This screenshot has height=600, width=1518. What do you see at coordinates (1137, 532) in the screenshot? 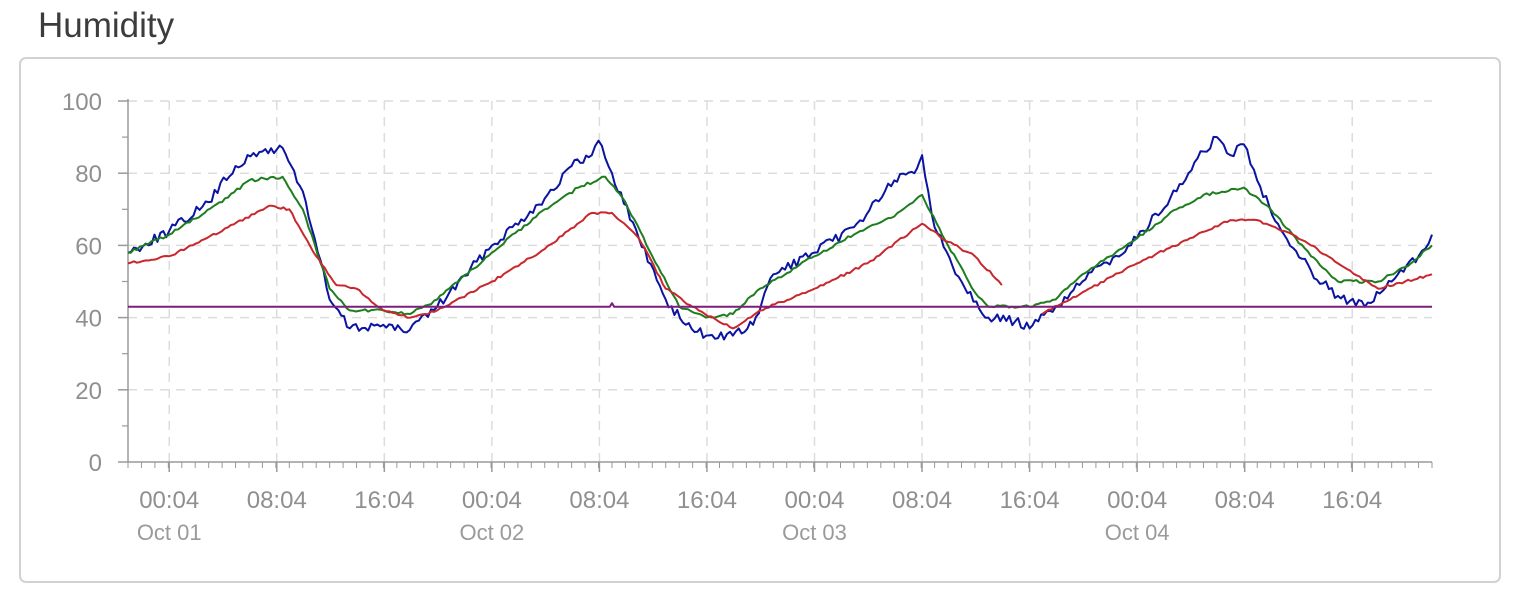
I see `x-date-label: Oct 04` at bounding box center [1137, 532].